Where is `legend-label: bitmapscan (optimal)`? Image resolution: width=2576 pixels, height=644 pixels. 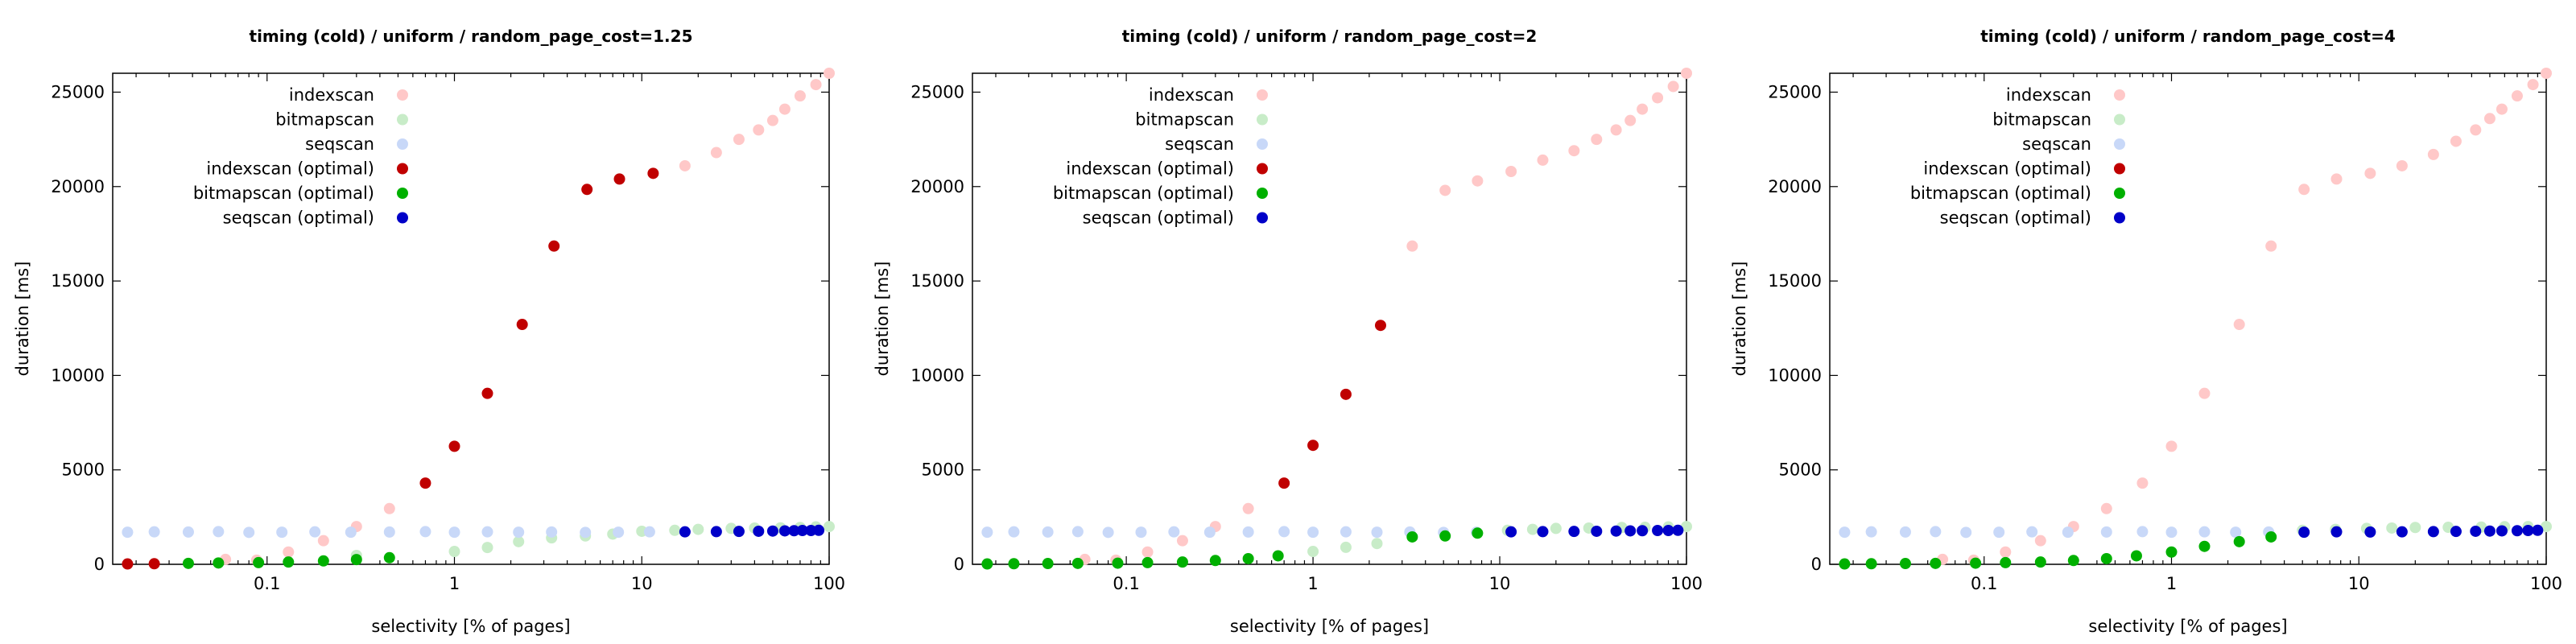 legend-label: bitmapscan (optimal) is located at coordinates (1143, 193).